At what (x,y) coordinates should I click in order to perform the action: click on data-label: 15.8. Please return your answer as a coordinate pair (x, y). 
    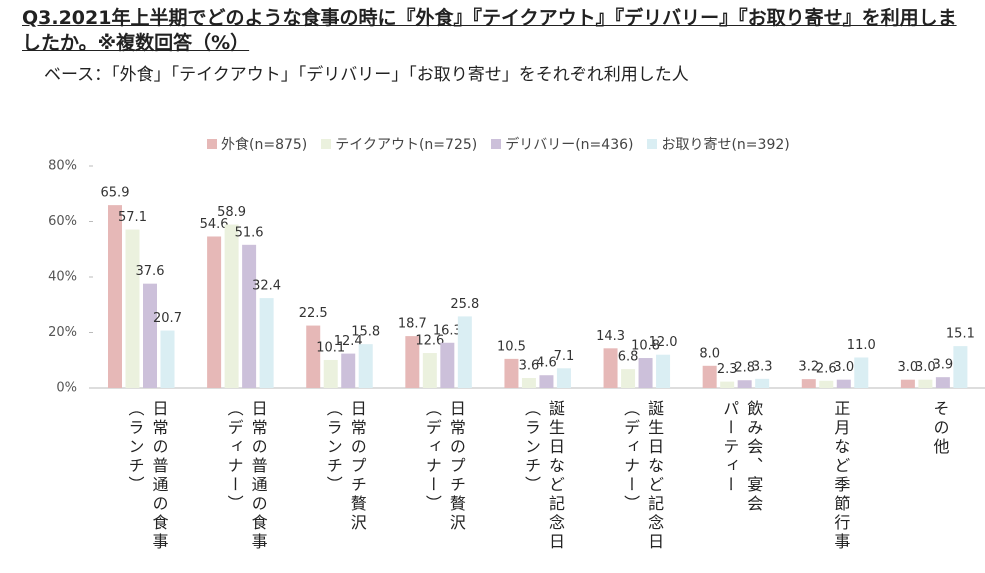
    Looking at the image, I should click on (365, 332).